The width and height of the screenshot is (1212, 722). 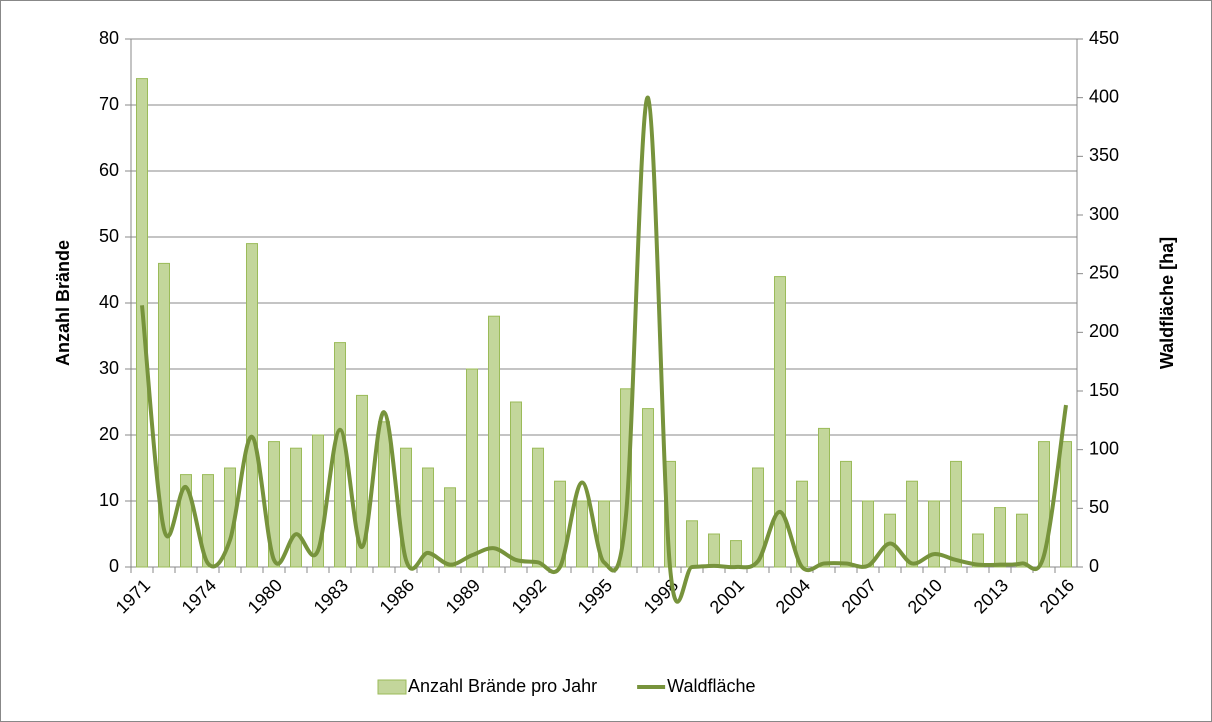 I want to click on y-tick-label: 0, so click(x=114, y=566).